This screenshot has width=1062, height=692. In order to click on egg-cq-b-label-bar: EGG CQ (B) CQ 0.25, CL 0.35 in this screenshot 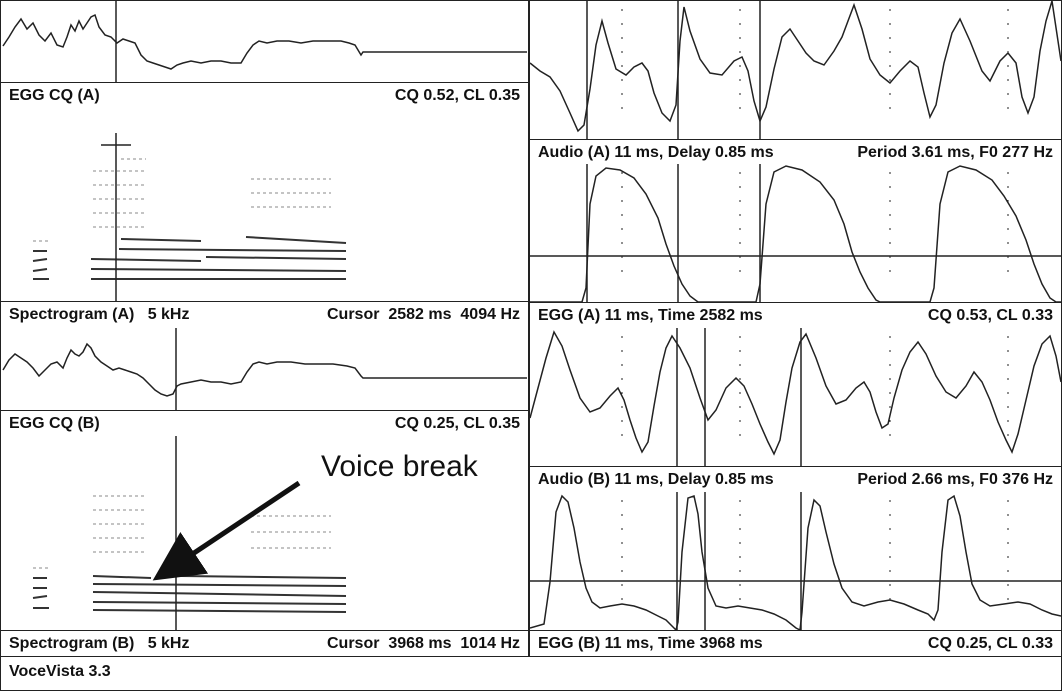, I will do `click(264, 423)`.